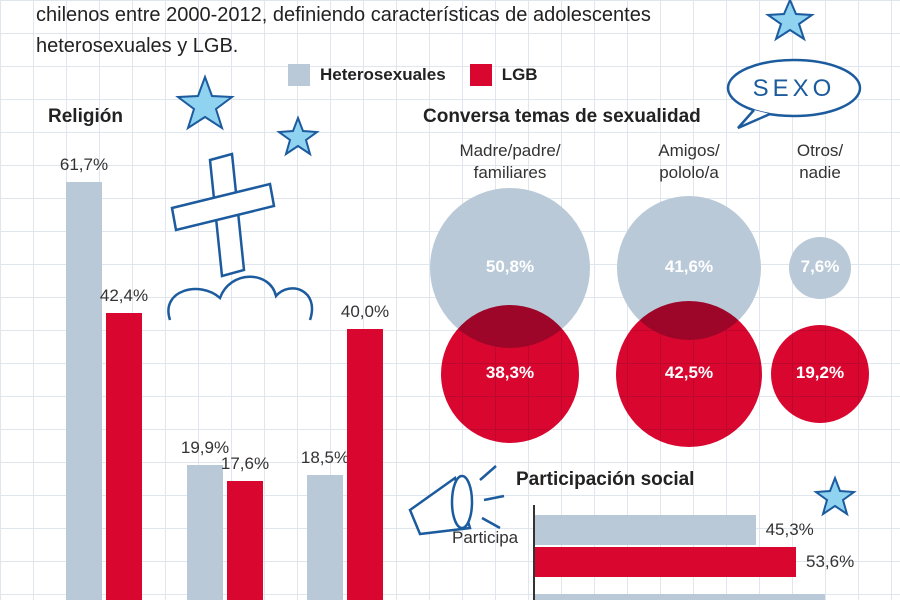 The width and height of the screenshot is (900, 600). I want to click on conversa-value-label: 38,3%, so click(510, 372).